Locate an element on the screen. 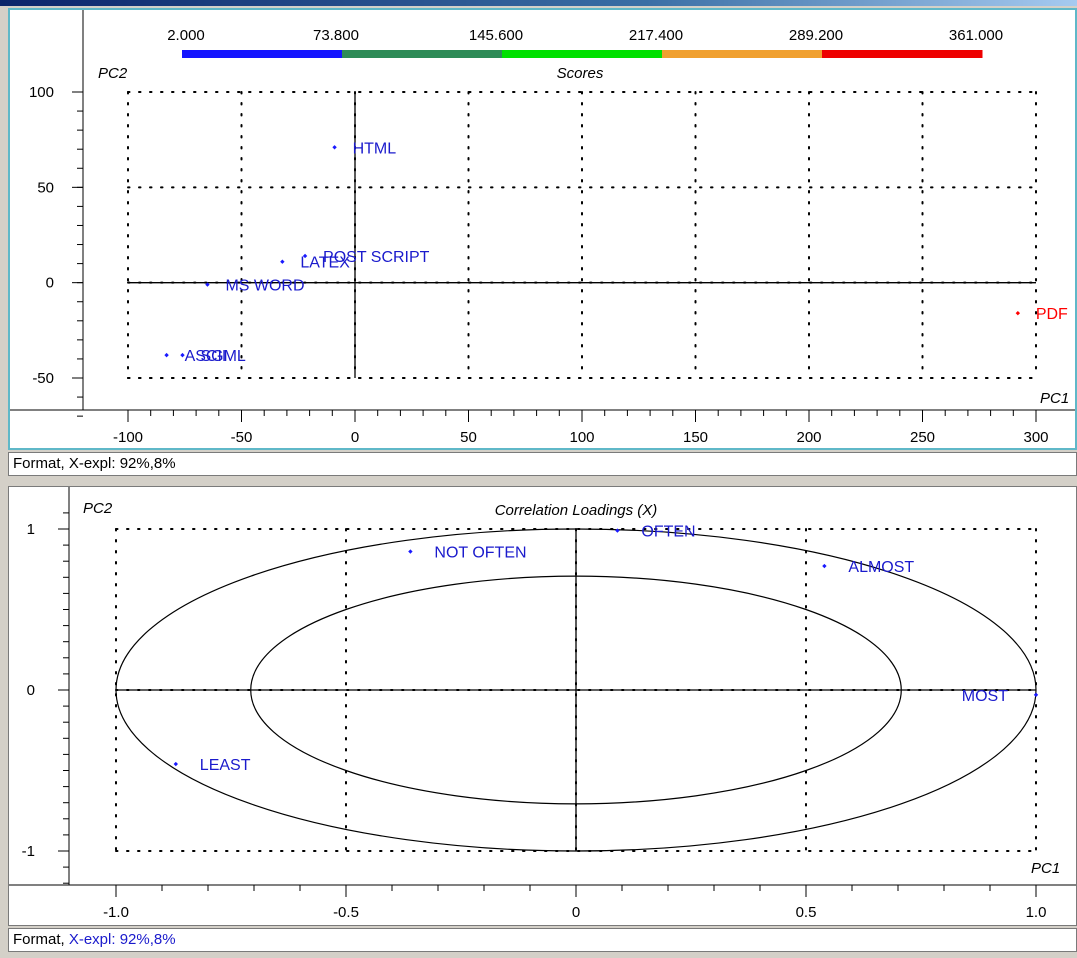  x-tick-label: -50 is located at coordinates (242, 437).